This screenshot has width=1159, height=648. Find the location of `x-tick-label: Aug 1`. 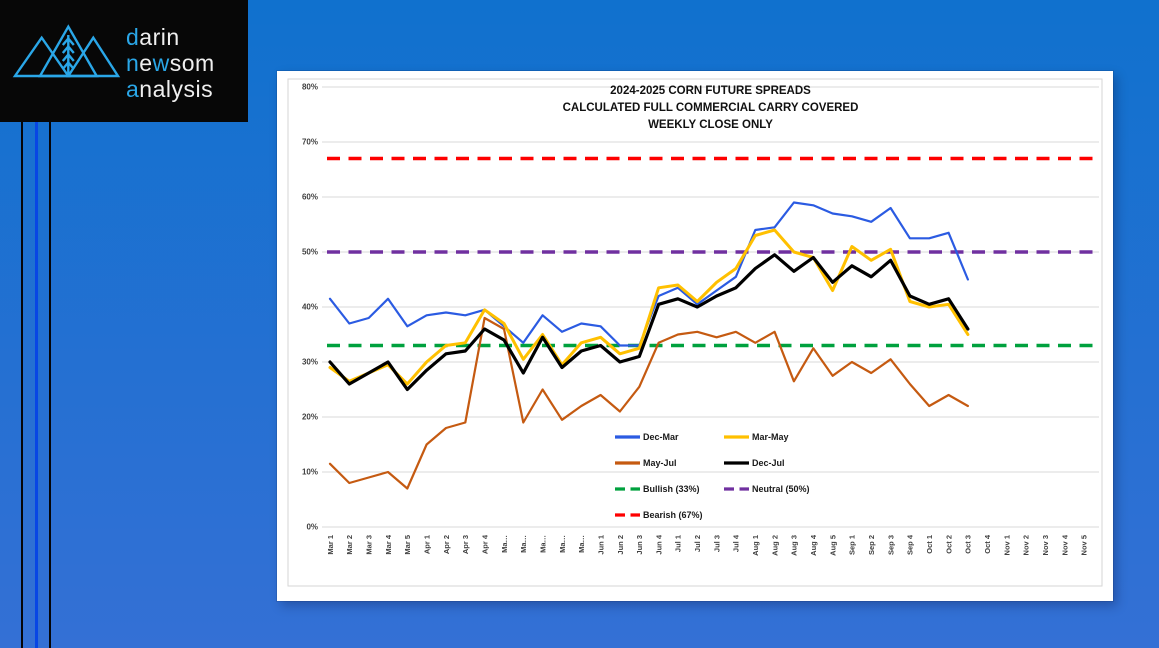

x-tick-label: Aug 1 is located at coordinates (755, 545).